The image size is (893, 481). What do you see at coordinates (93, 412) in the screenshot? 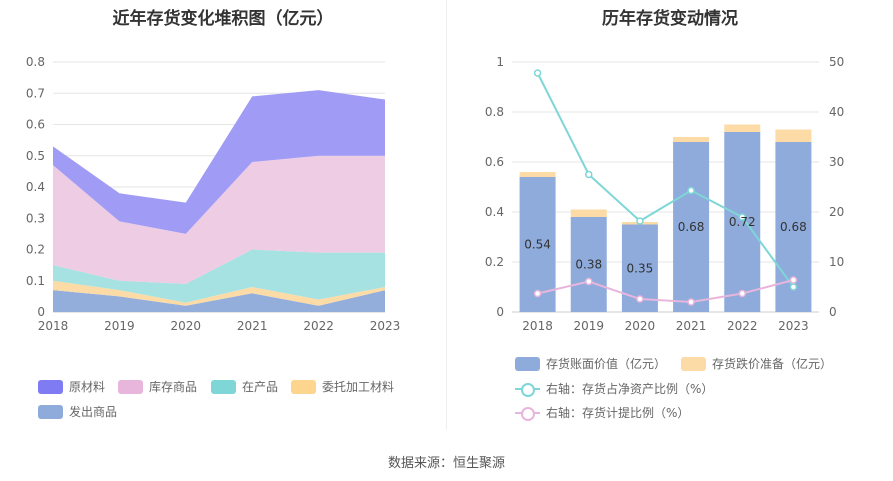
I see `legend-label: 发出商品` at bounding box center [93, 412].